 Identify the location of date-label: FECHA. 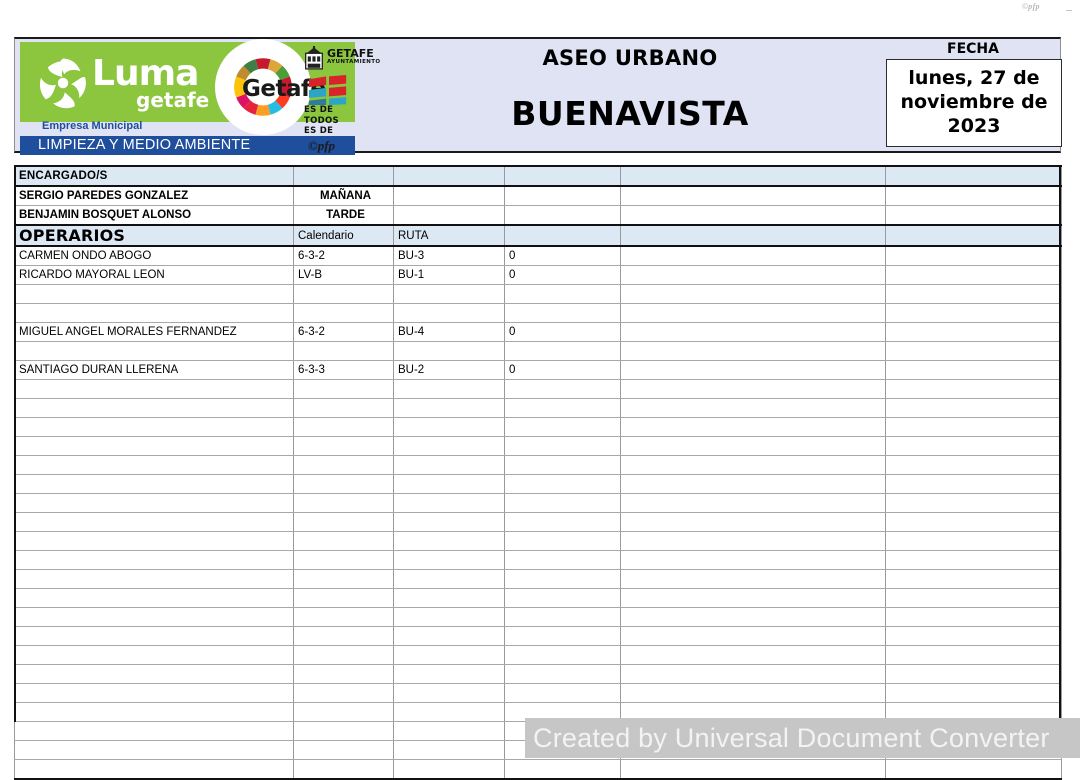
(973, 49).